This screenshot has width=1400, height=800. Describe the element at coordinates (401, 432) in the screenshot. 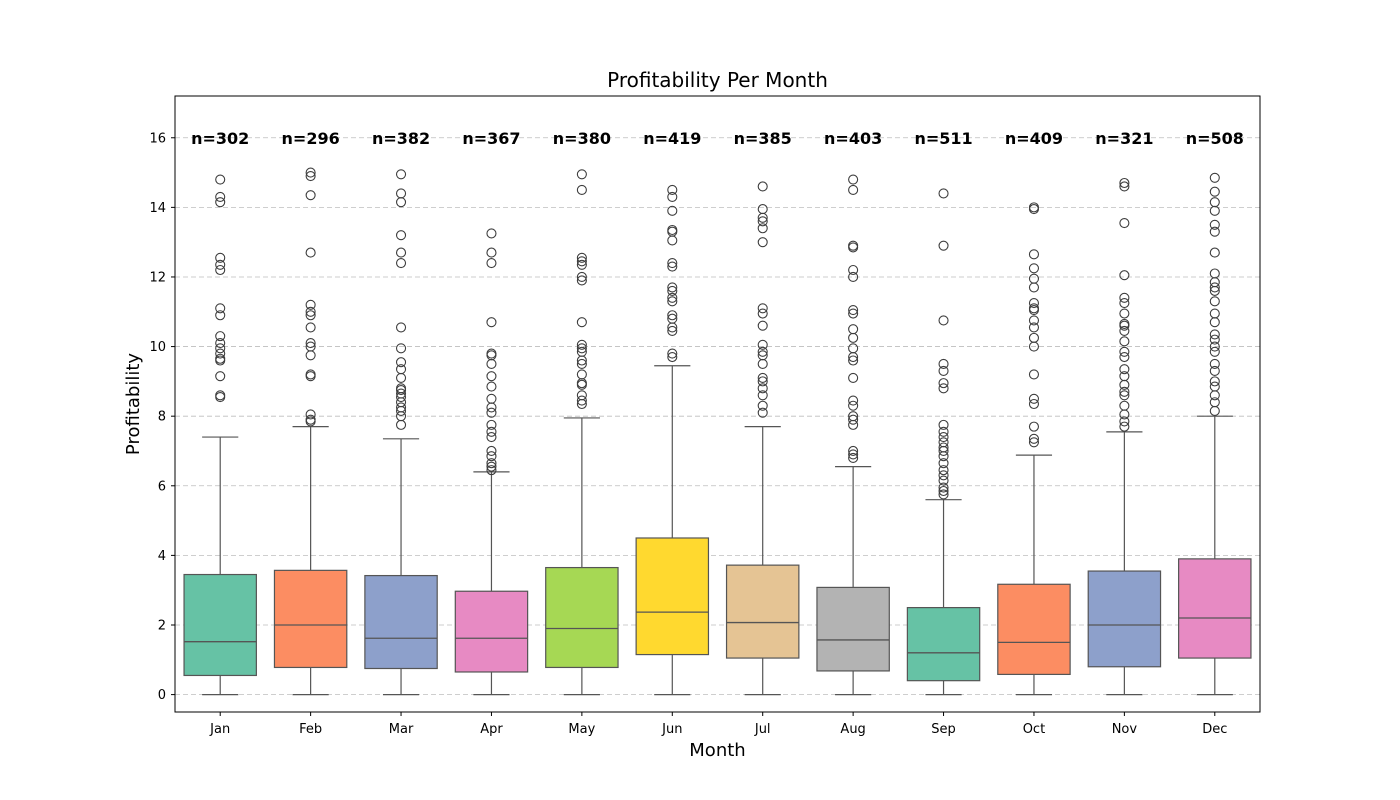

I see `box-mar` at that location.